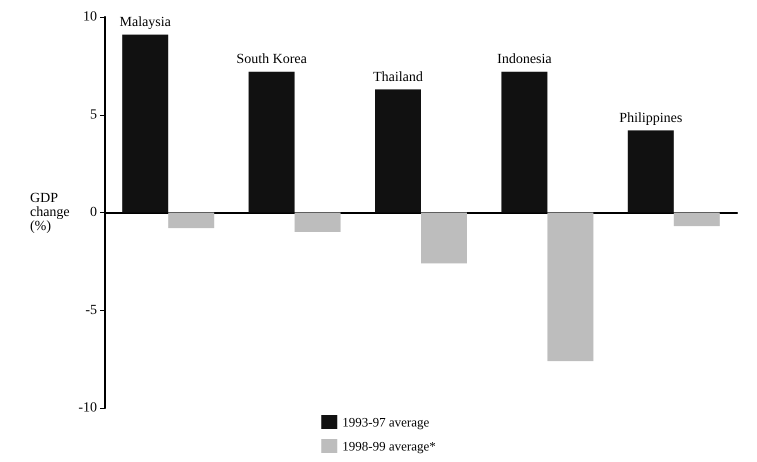 This screenshot has width=757, height=462. I want to click on x-tick-label: Malaysia, so click(146, 22).